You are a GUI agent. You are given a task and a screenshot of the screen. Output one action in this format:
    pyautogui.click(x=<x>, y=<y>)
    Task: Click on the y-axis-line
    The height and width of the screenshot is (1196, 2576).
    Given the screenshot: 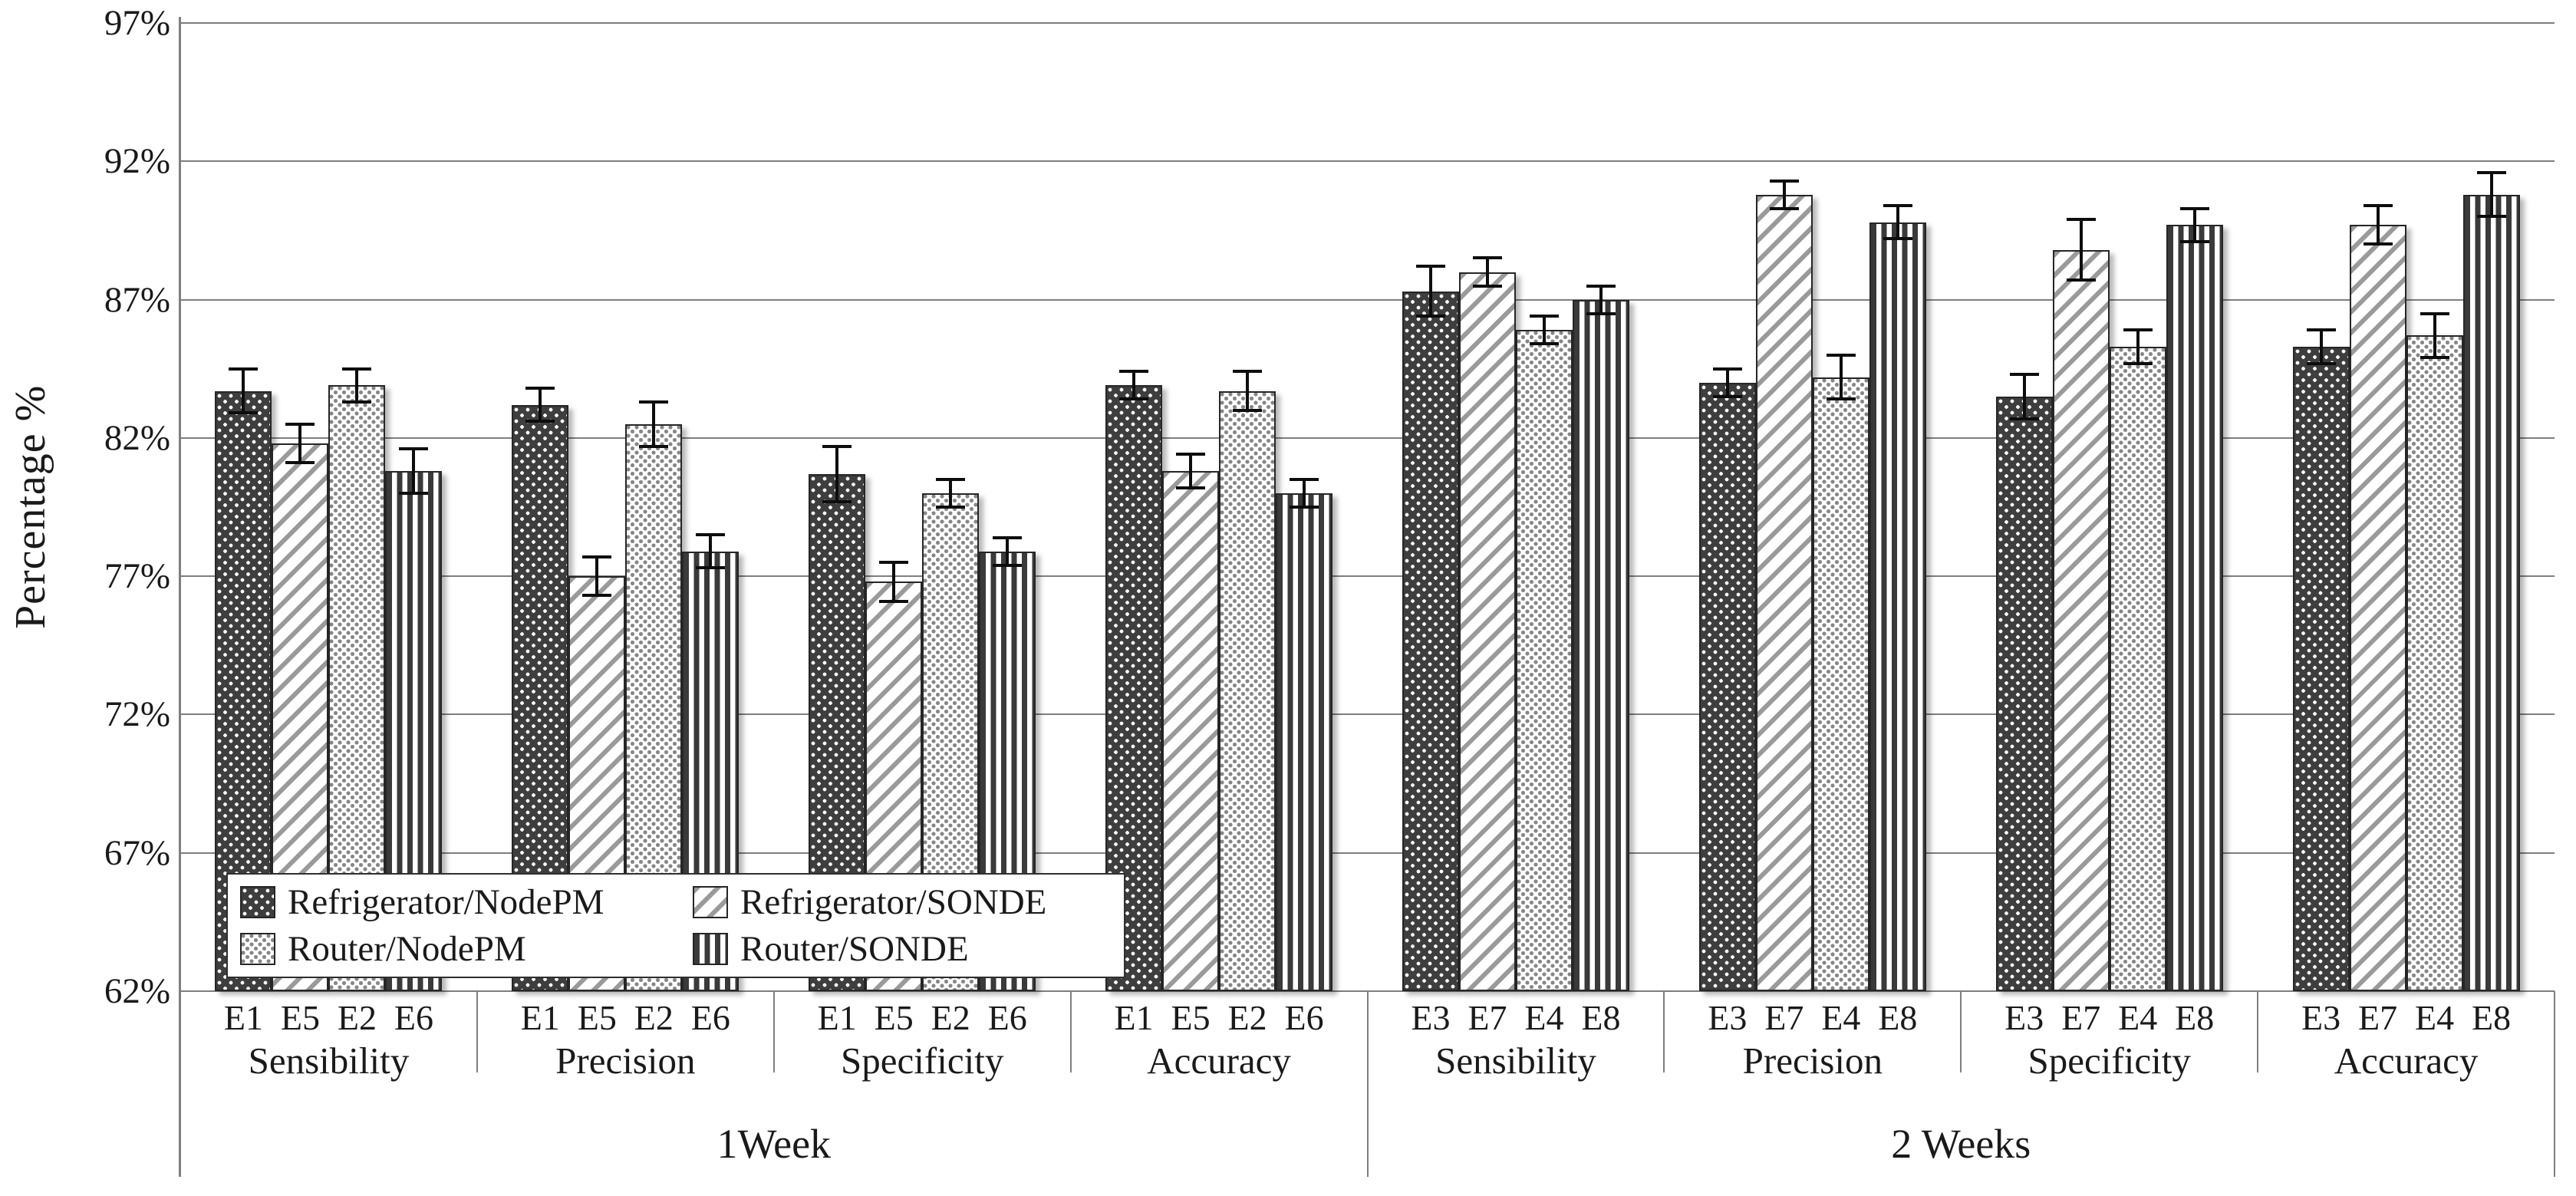 What is the action you would take?
    pyautogui.click(x=180, y=597)
    